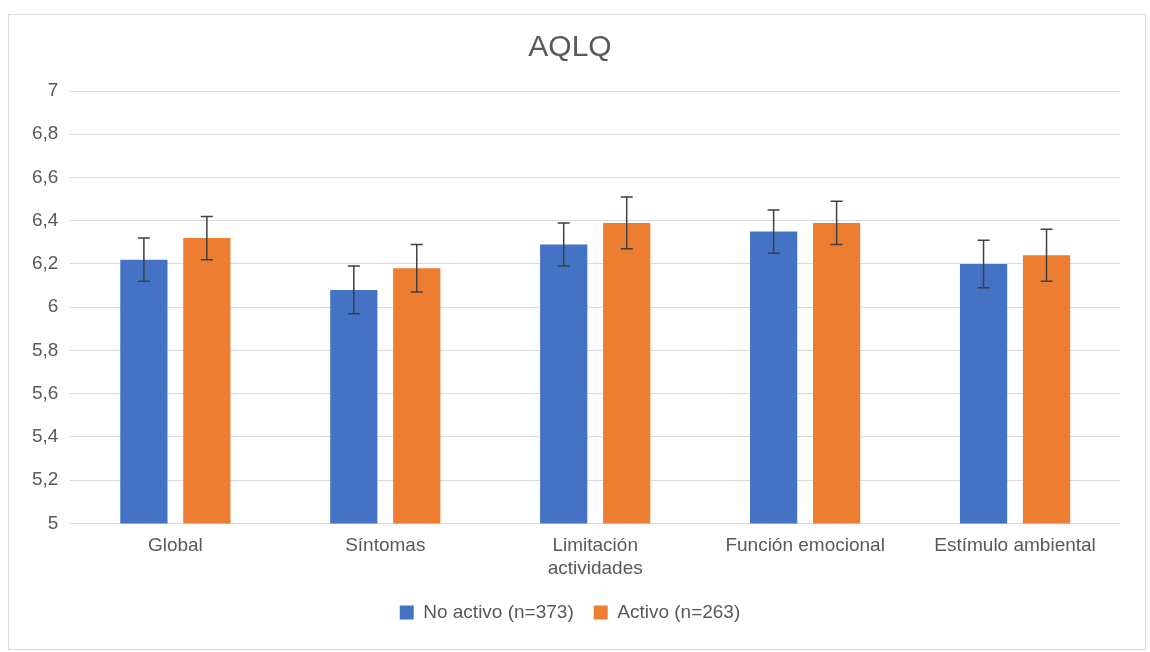  What do you see at coordinates (805, 545) in the screenshot?
I see `x-tick-label: Función emocional` at bounding box center [805, 545].